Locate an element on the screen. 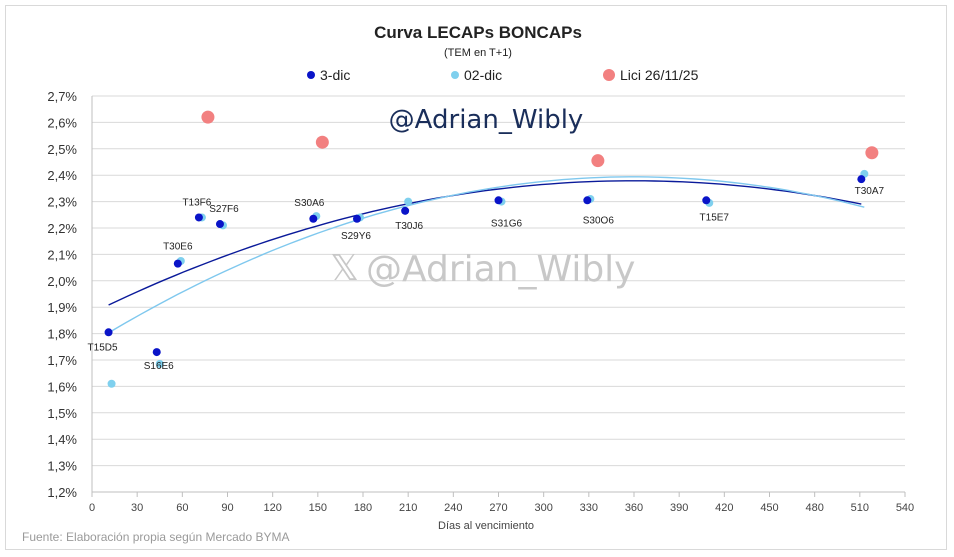  legend: 3-dic 02-dic Lici 26/11/25 is located at coordinates (503, 75).